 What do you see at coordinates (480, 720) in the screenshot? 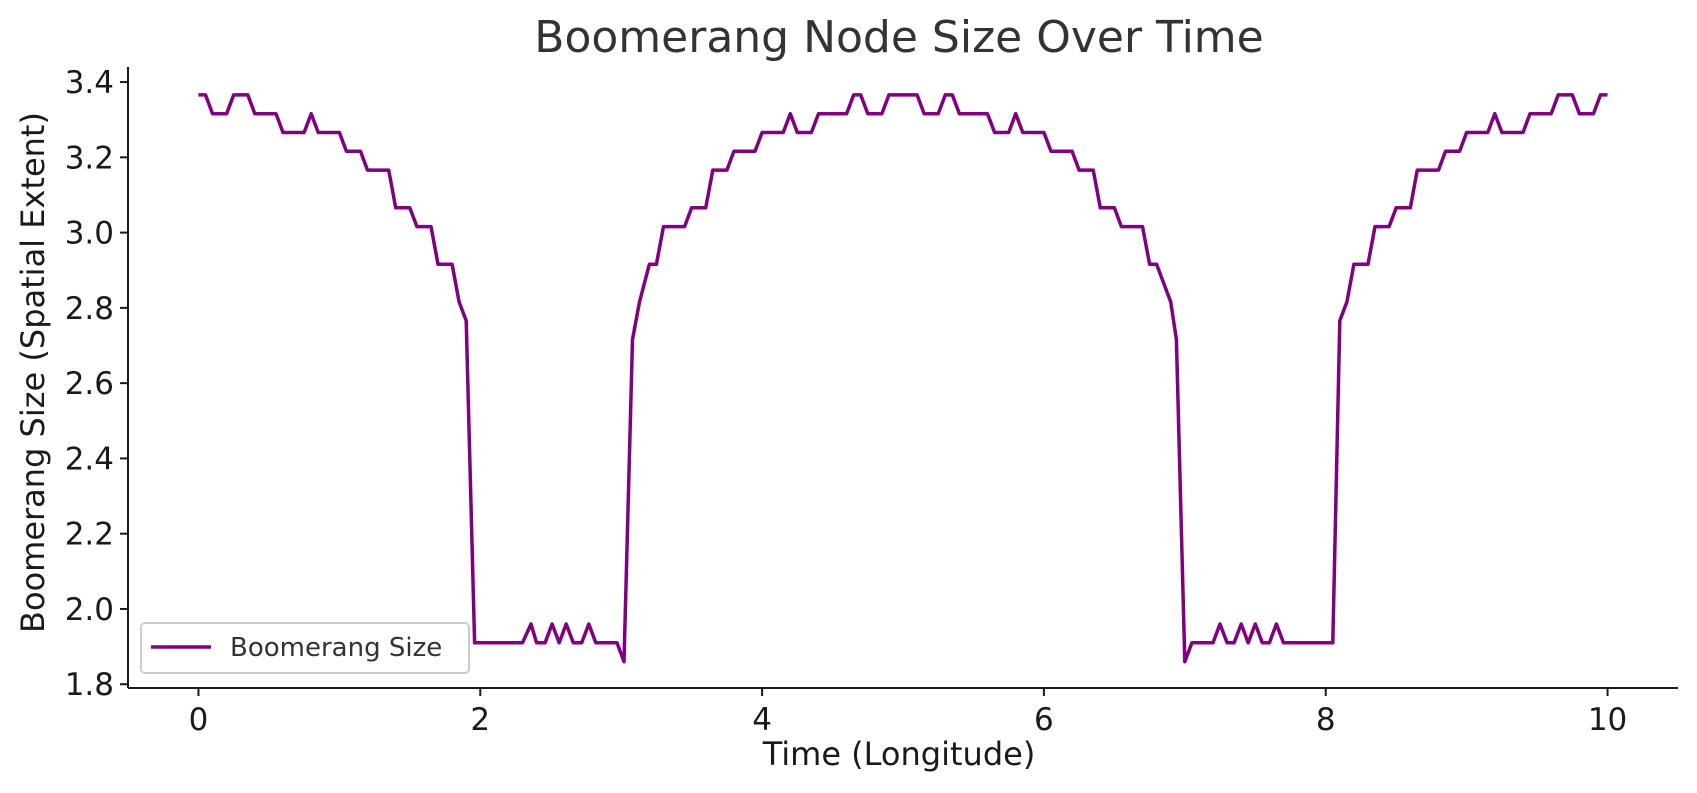
I see `x-tick-label: 2` at bounding box center [480, 720].